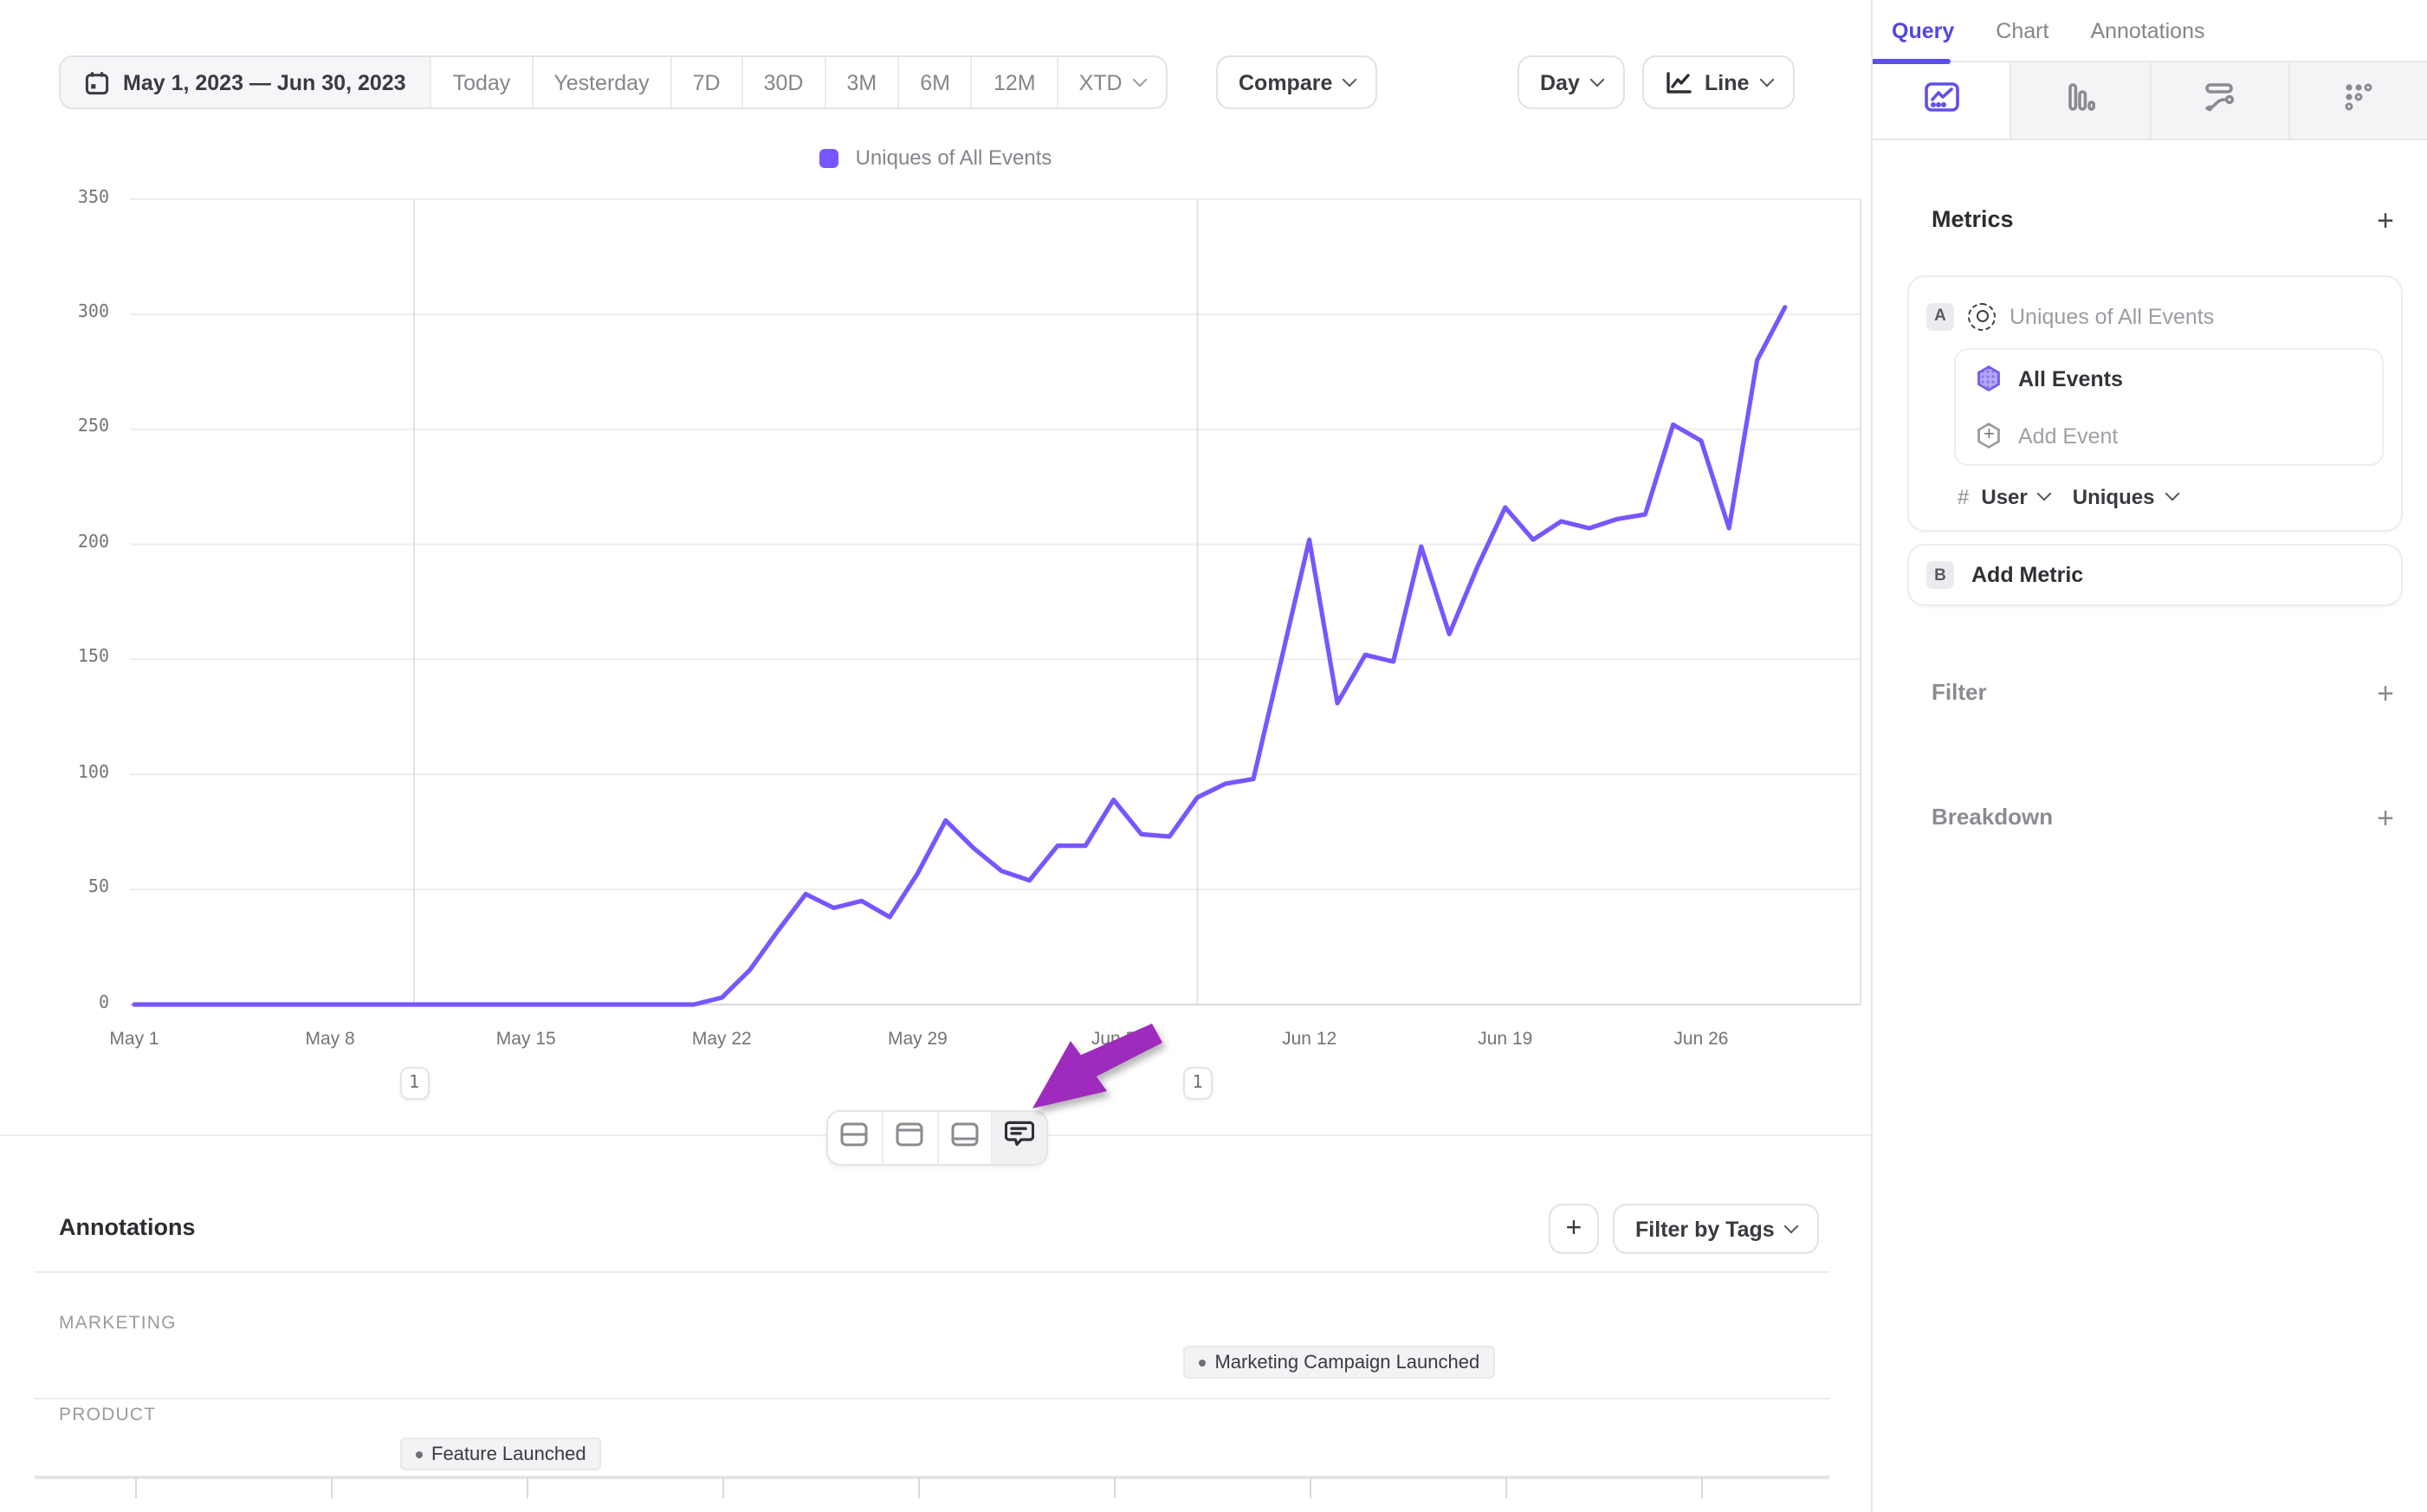 This screenshot has width=2427, height=1512. Describe the element at coordinates (2022, 30) in the screenshot. I see `tab-chart: Chart` at that location.